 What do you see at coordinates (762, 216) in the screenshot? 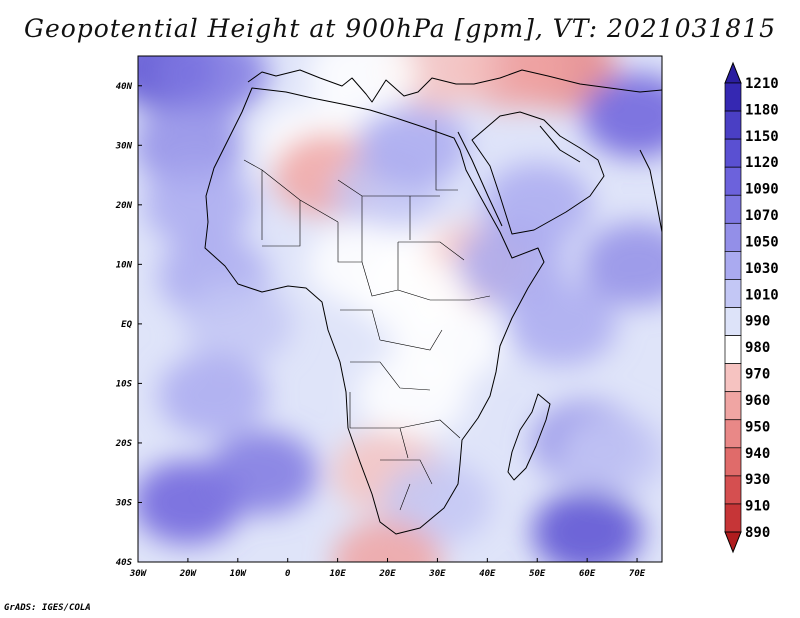
I see `colorbar-label: 1070` at bounding box center [762, 216].